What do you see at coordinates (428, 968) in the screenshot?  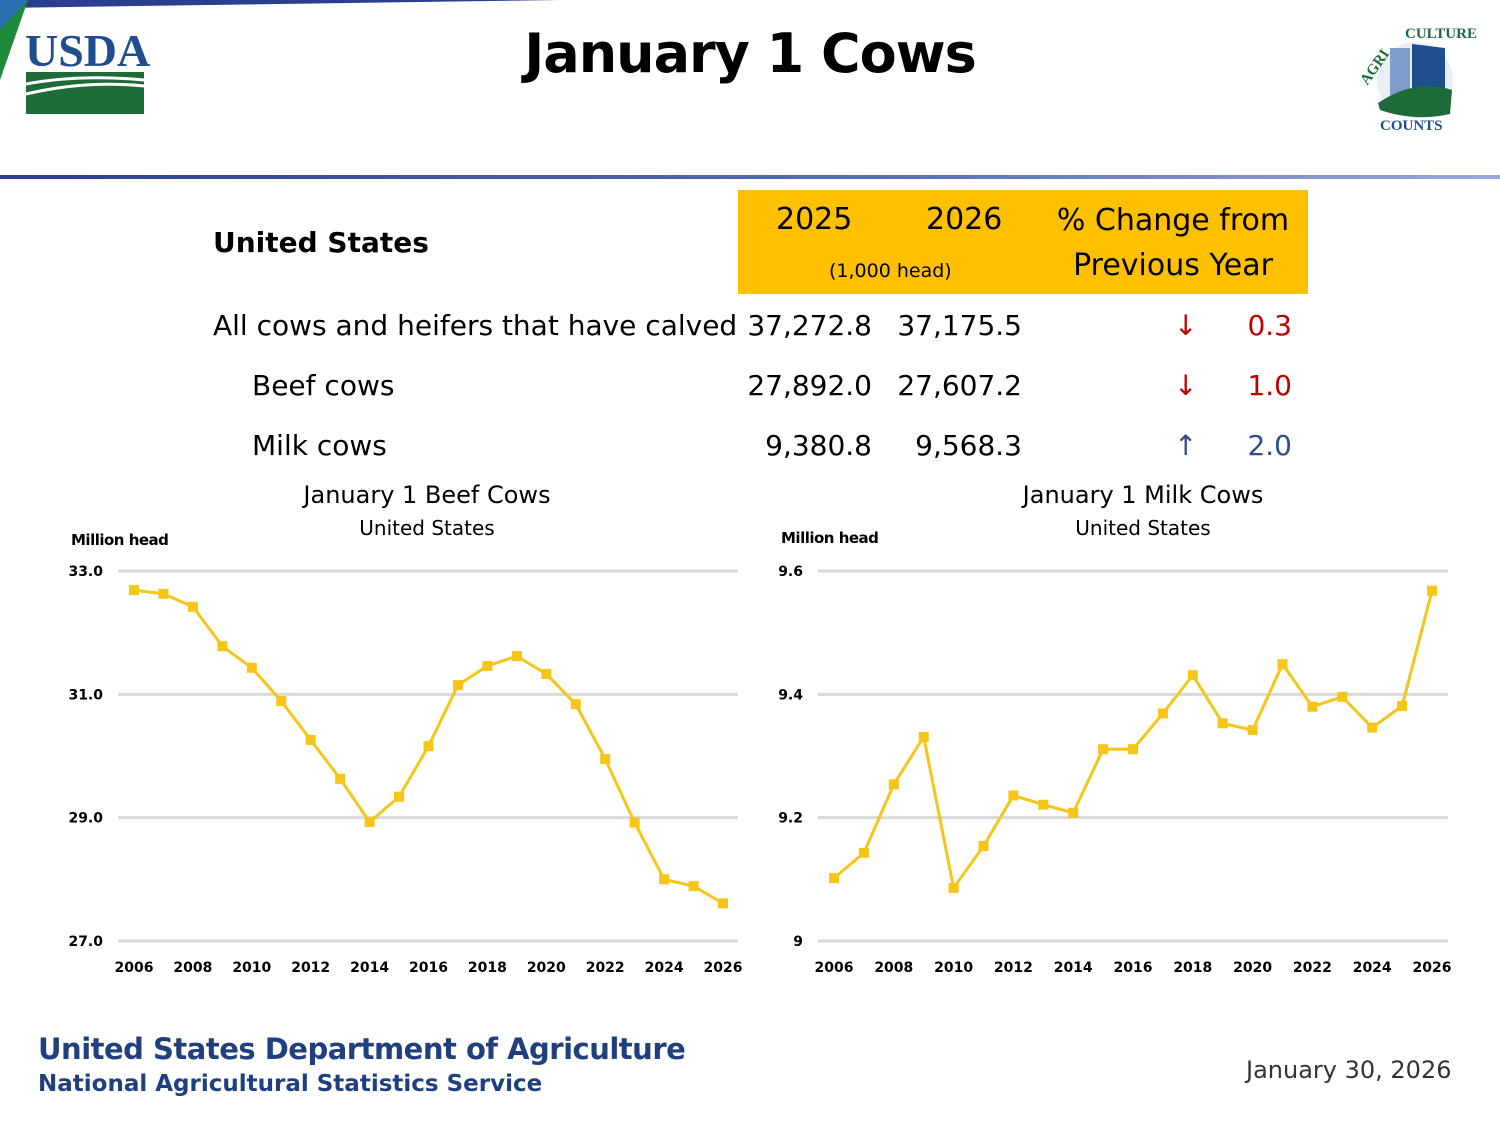 I see `beef-xtick-label: 2016` at bounding box center [428, 968].